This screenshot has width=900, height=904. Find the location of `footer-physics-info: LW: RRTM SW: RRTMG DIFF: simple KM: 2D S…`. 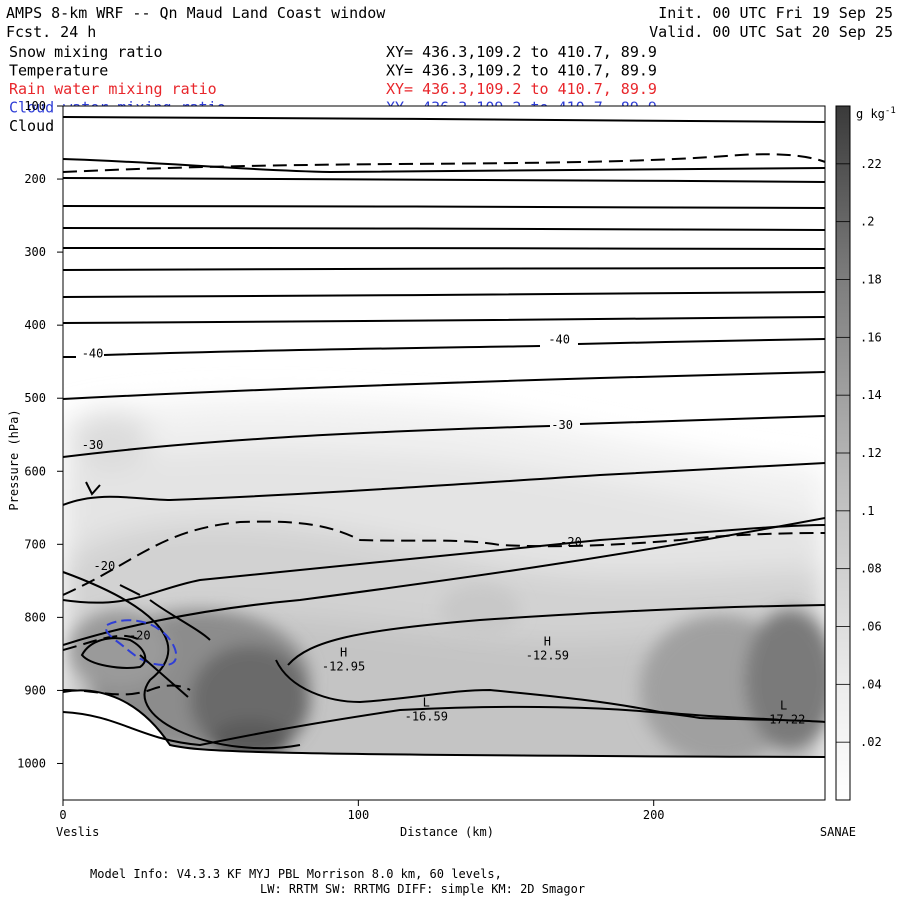

footer-physics-info: LW: RRTM SW: RRTMG DIFF: simple KM: 2D S… is located at coordinates (422, 889).